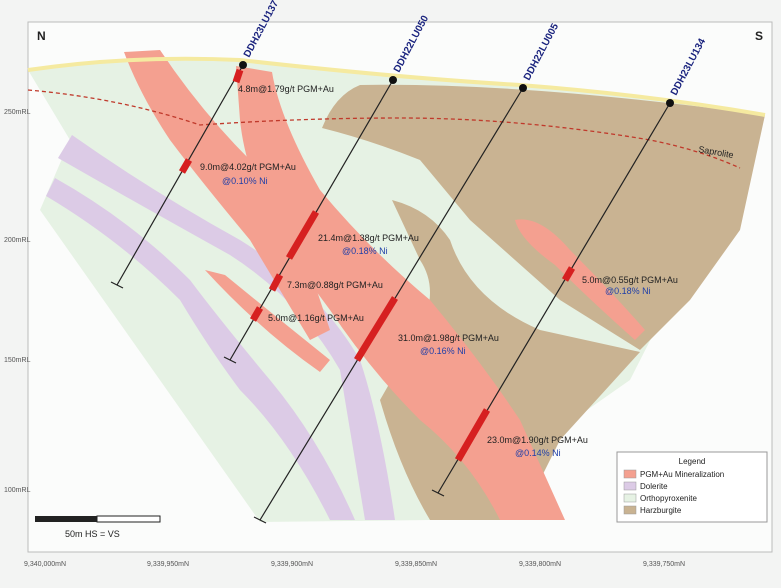 The image size is (781, 588). What do you see at coordinates (661, 510) in the screenshot?
I see `legend-label: Harzburgite` at bounding box center [661, 510].